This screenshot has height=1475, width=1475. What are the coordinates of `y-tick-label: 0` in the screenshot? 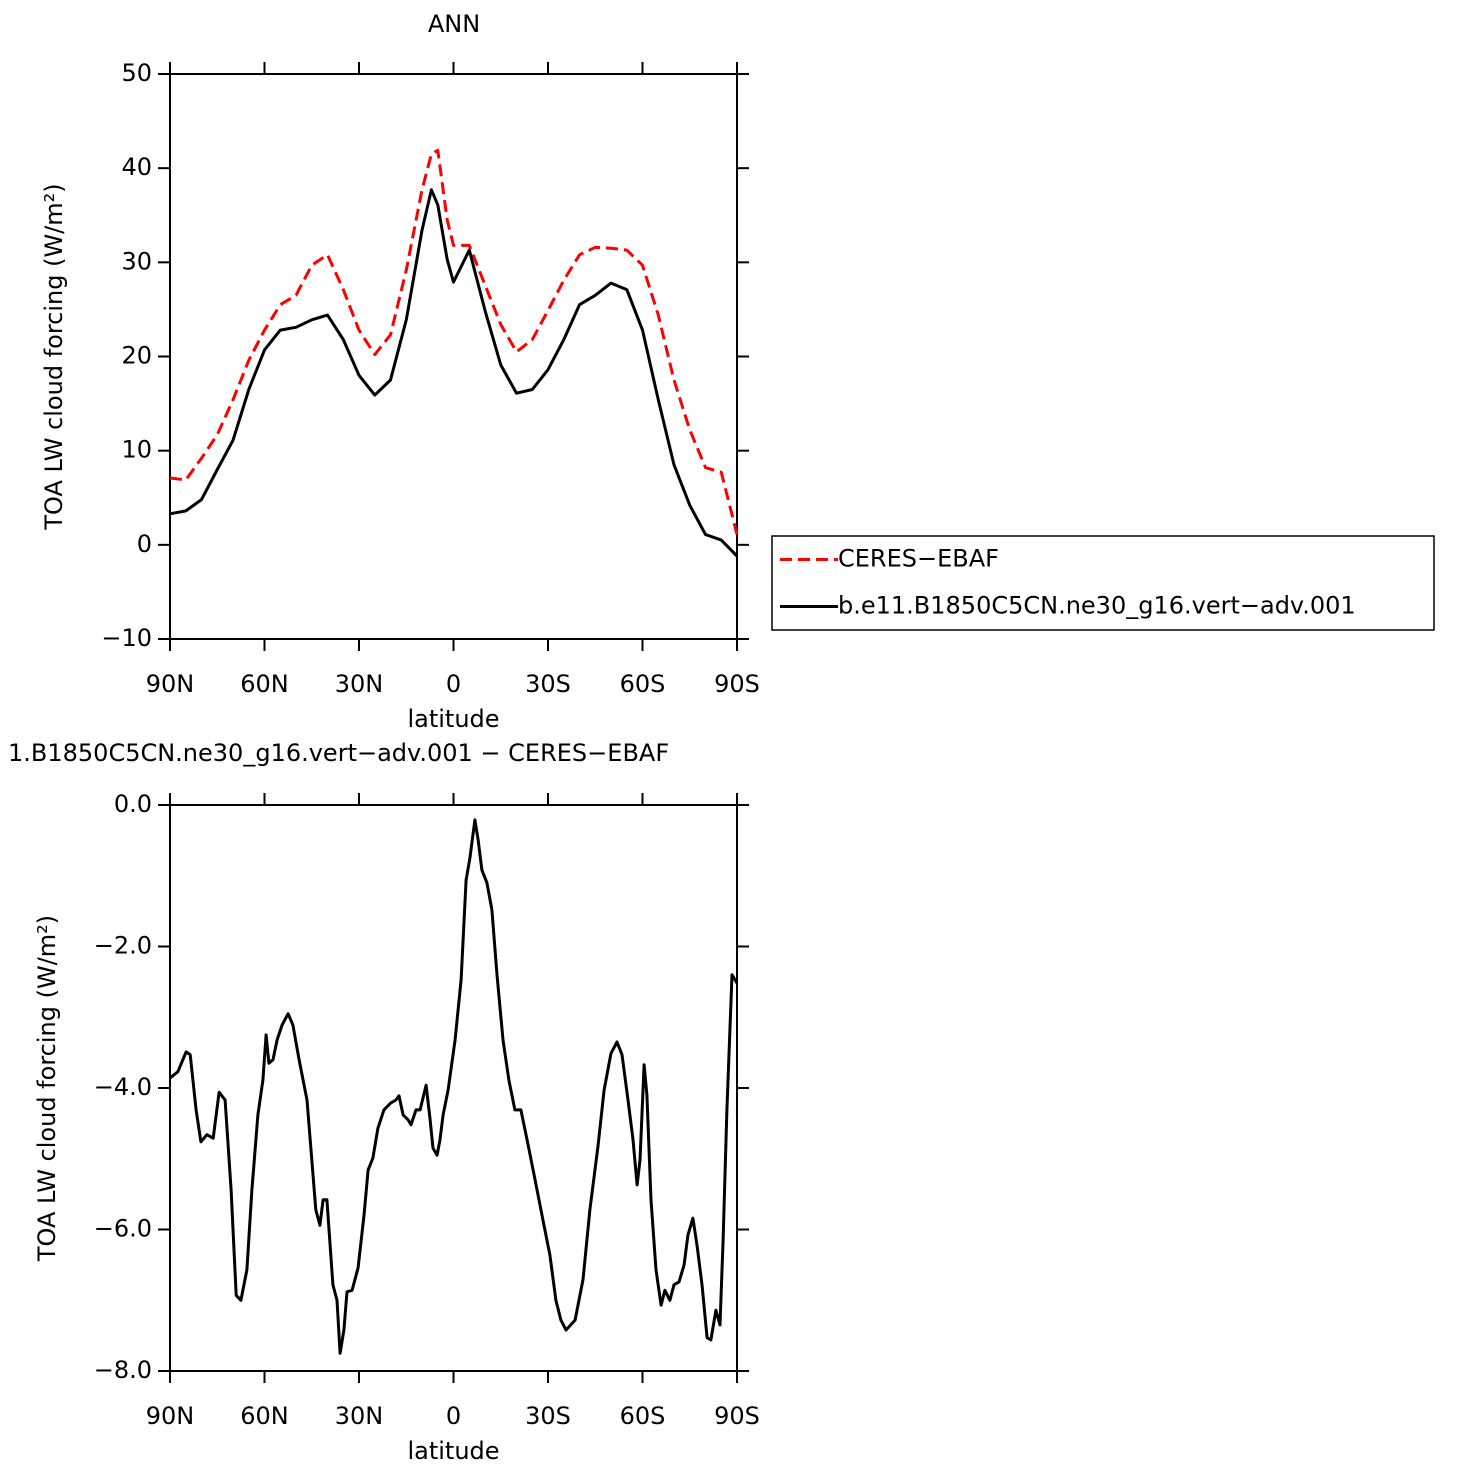 It's located at (144, 544).